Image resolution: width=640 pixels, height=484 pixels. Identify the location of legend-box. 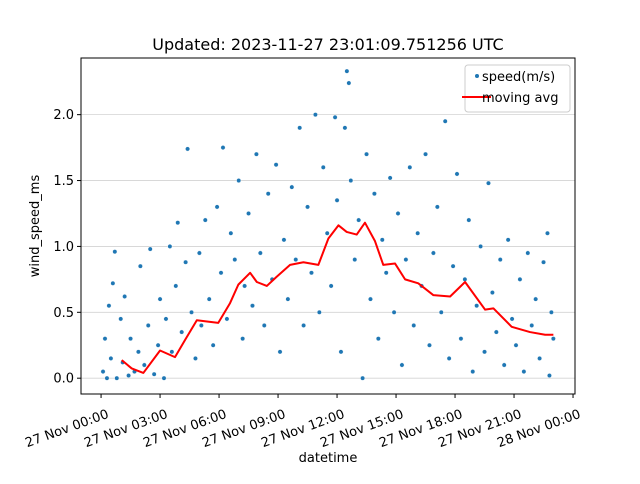
(517, 88).